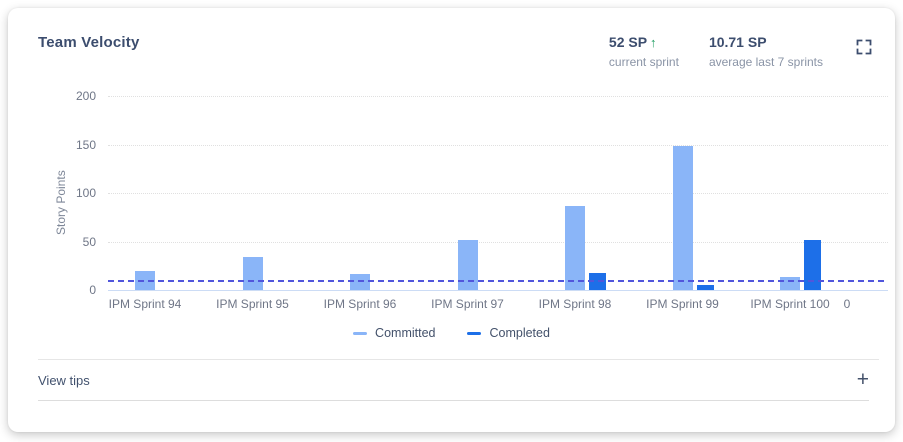  What do you see at coordinates (453, 400) in the screenshot?
I see `footer-divider-bottom` at bounding box center [453, 400].